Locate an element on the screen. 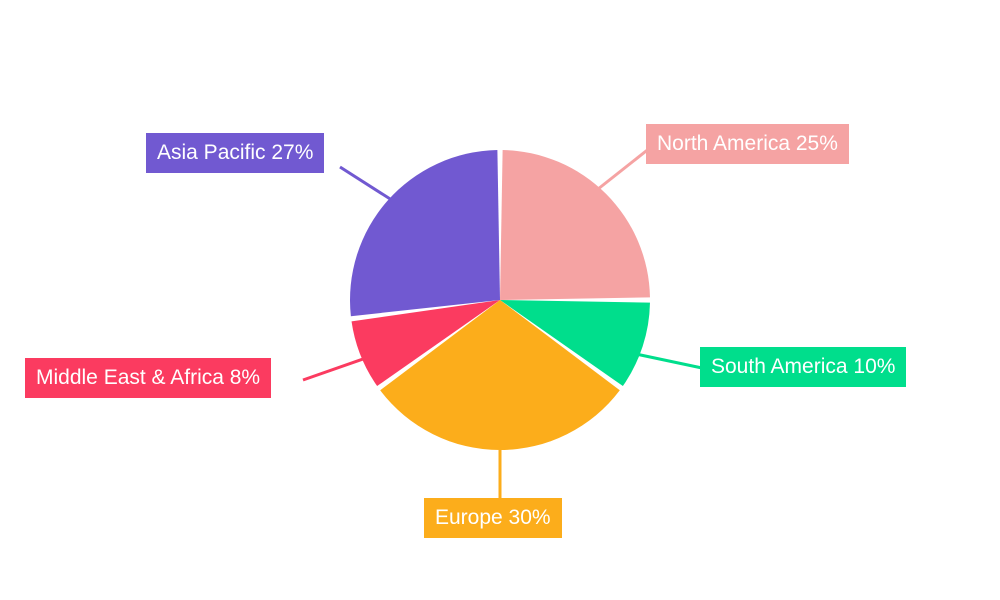 The height and width of the screenshot is (600, 1000). pie-label-europe: Europe 30% is located at coordinates (493, 518).